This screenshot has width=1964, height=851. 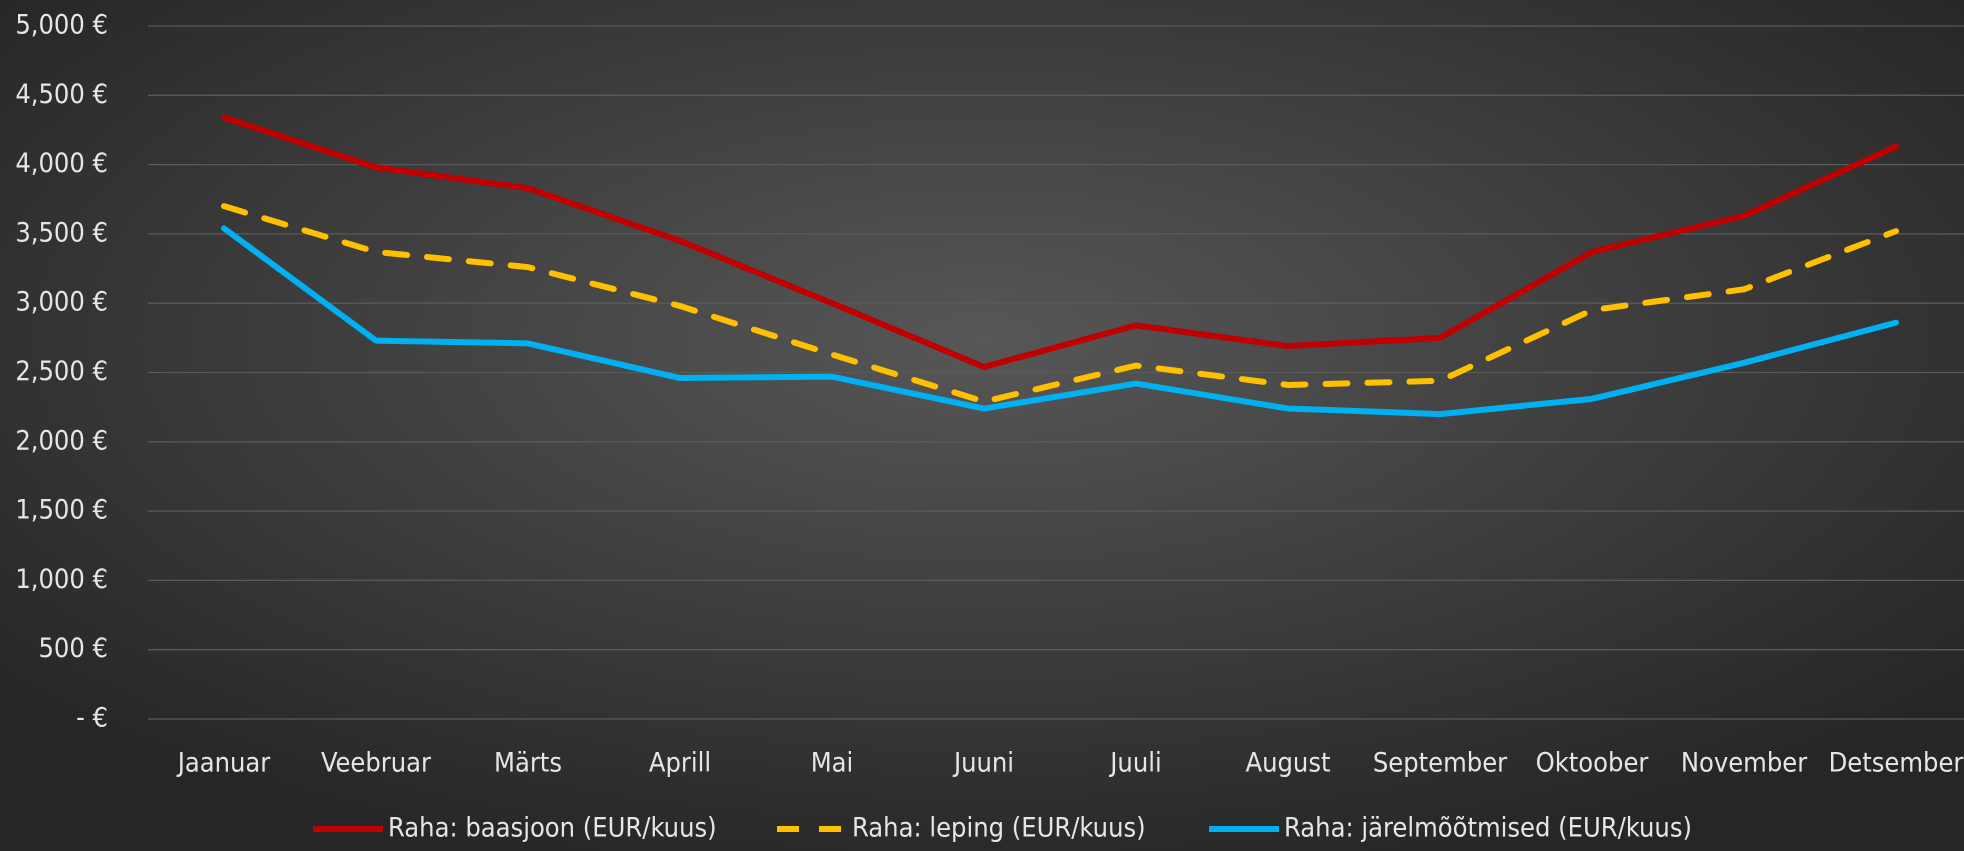 I want to click on legend-label: Raha: baasjoon (EUR/kuus), so click(x=552, y=828).